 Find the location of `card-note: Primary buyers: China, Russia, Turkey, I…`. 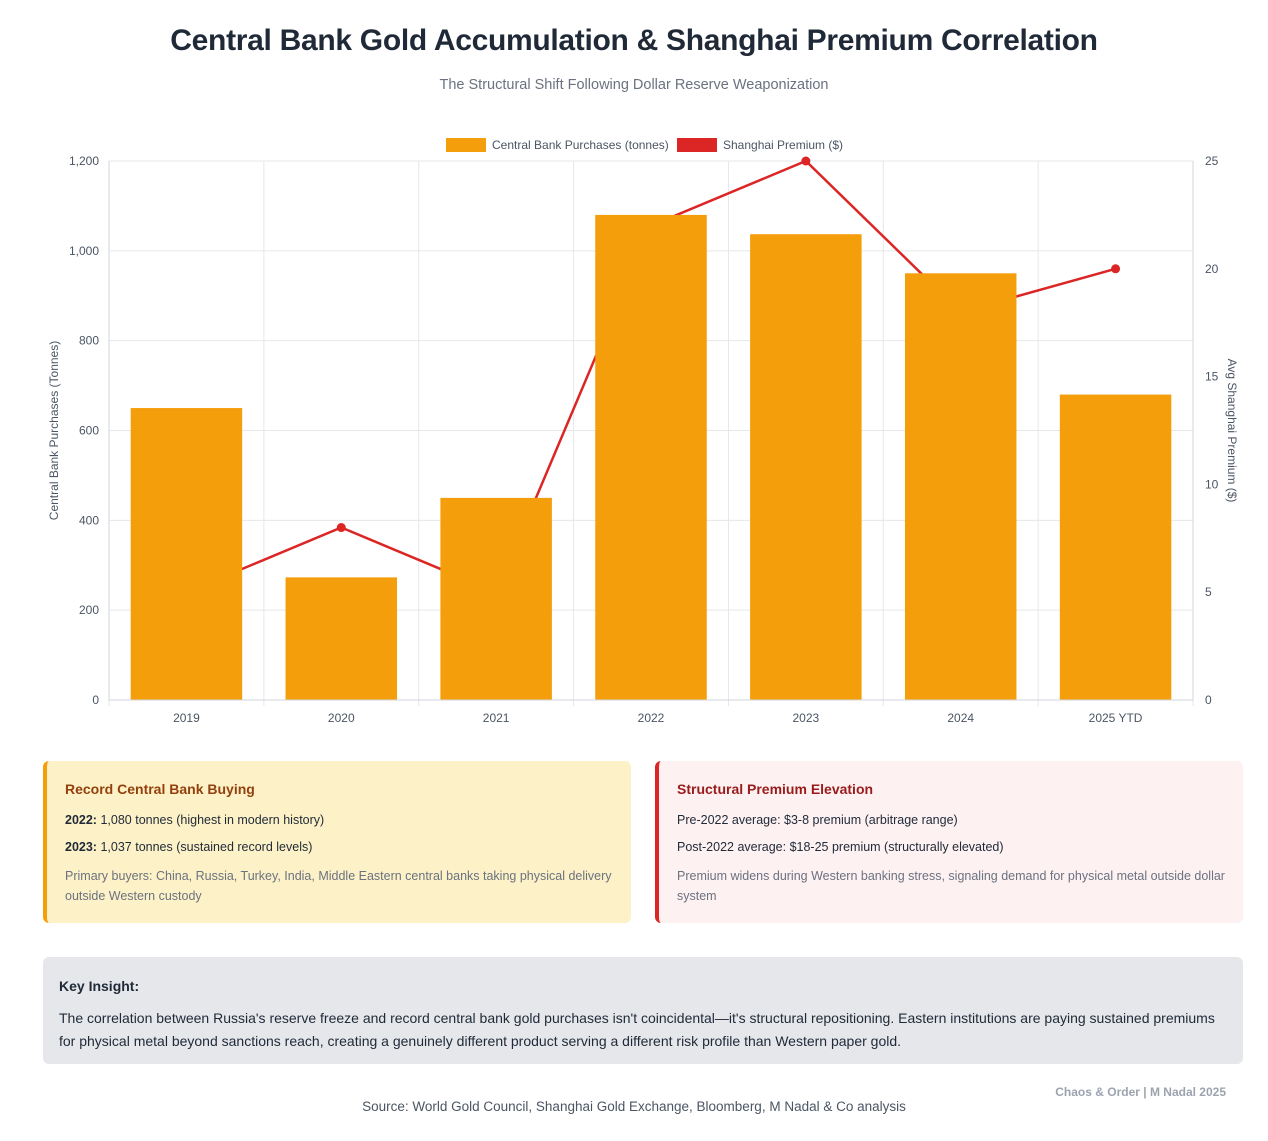

card-note: Primary buyers: China, Russia, Turkey, I… is located at coordinates (338, 886).